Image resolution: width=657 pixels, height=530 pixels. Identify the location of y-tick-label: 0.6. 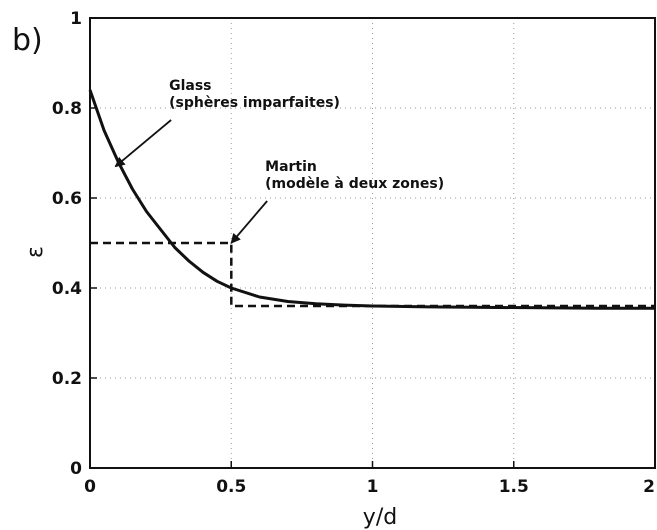
(67, 199).